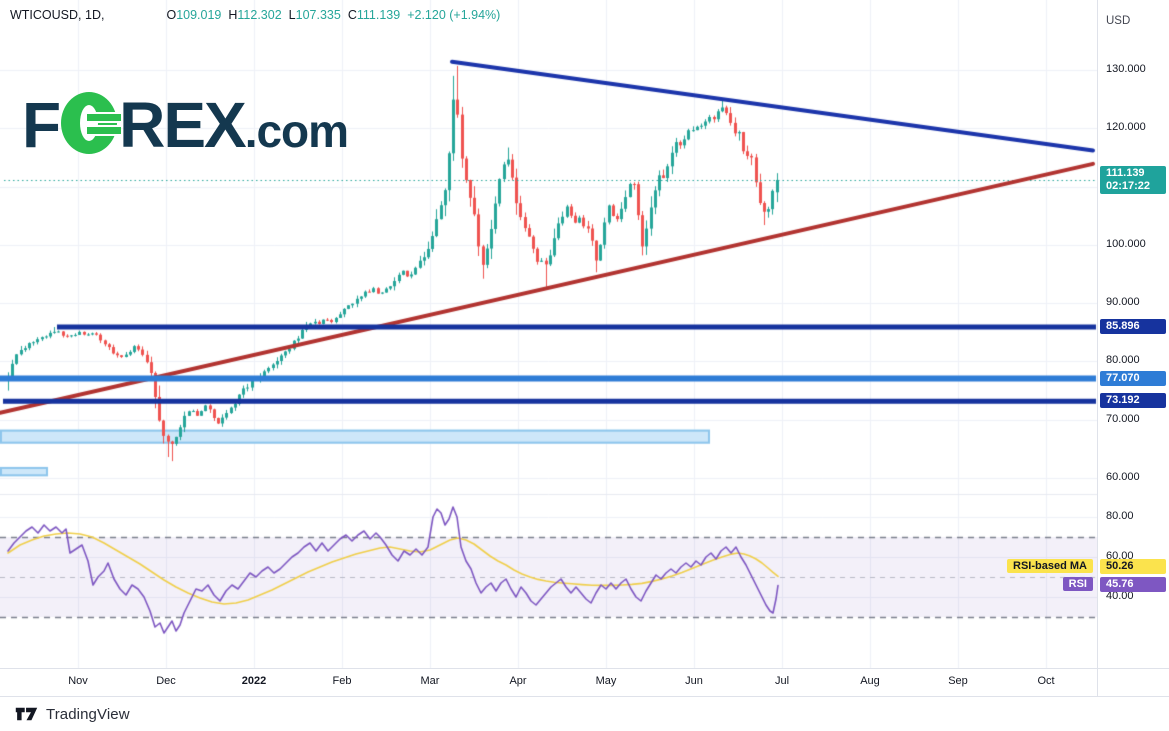 Image resolution: width=1169 pixels, height=731 pixels. What do you see at coordinates (318, 15) in the screenshot?
I see `low-value: 107.335` at bounding box center [318, 15].